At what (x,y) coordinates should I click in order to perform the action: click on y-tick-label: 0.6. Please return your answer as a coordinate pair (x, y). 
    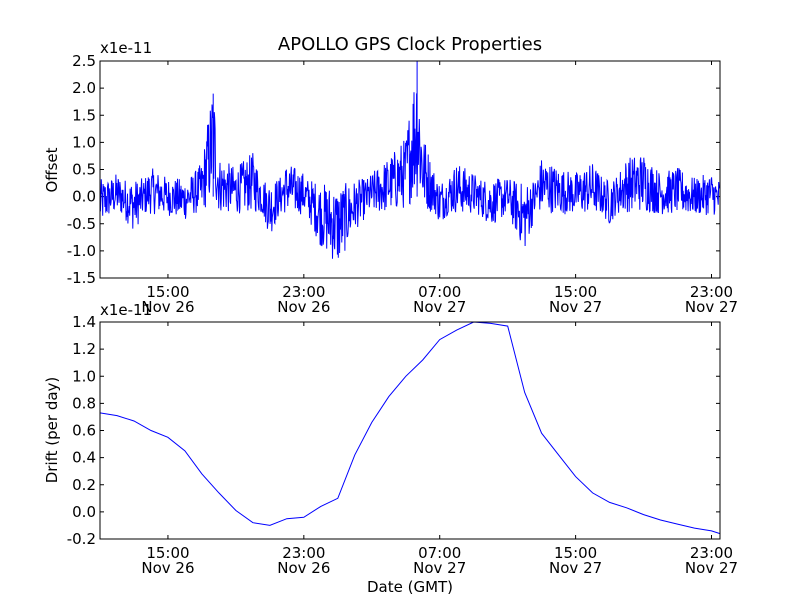
    Looking at the image, I should click on (84, 431).